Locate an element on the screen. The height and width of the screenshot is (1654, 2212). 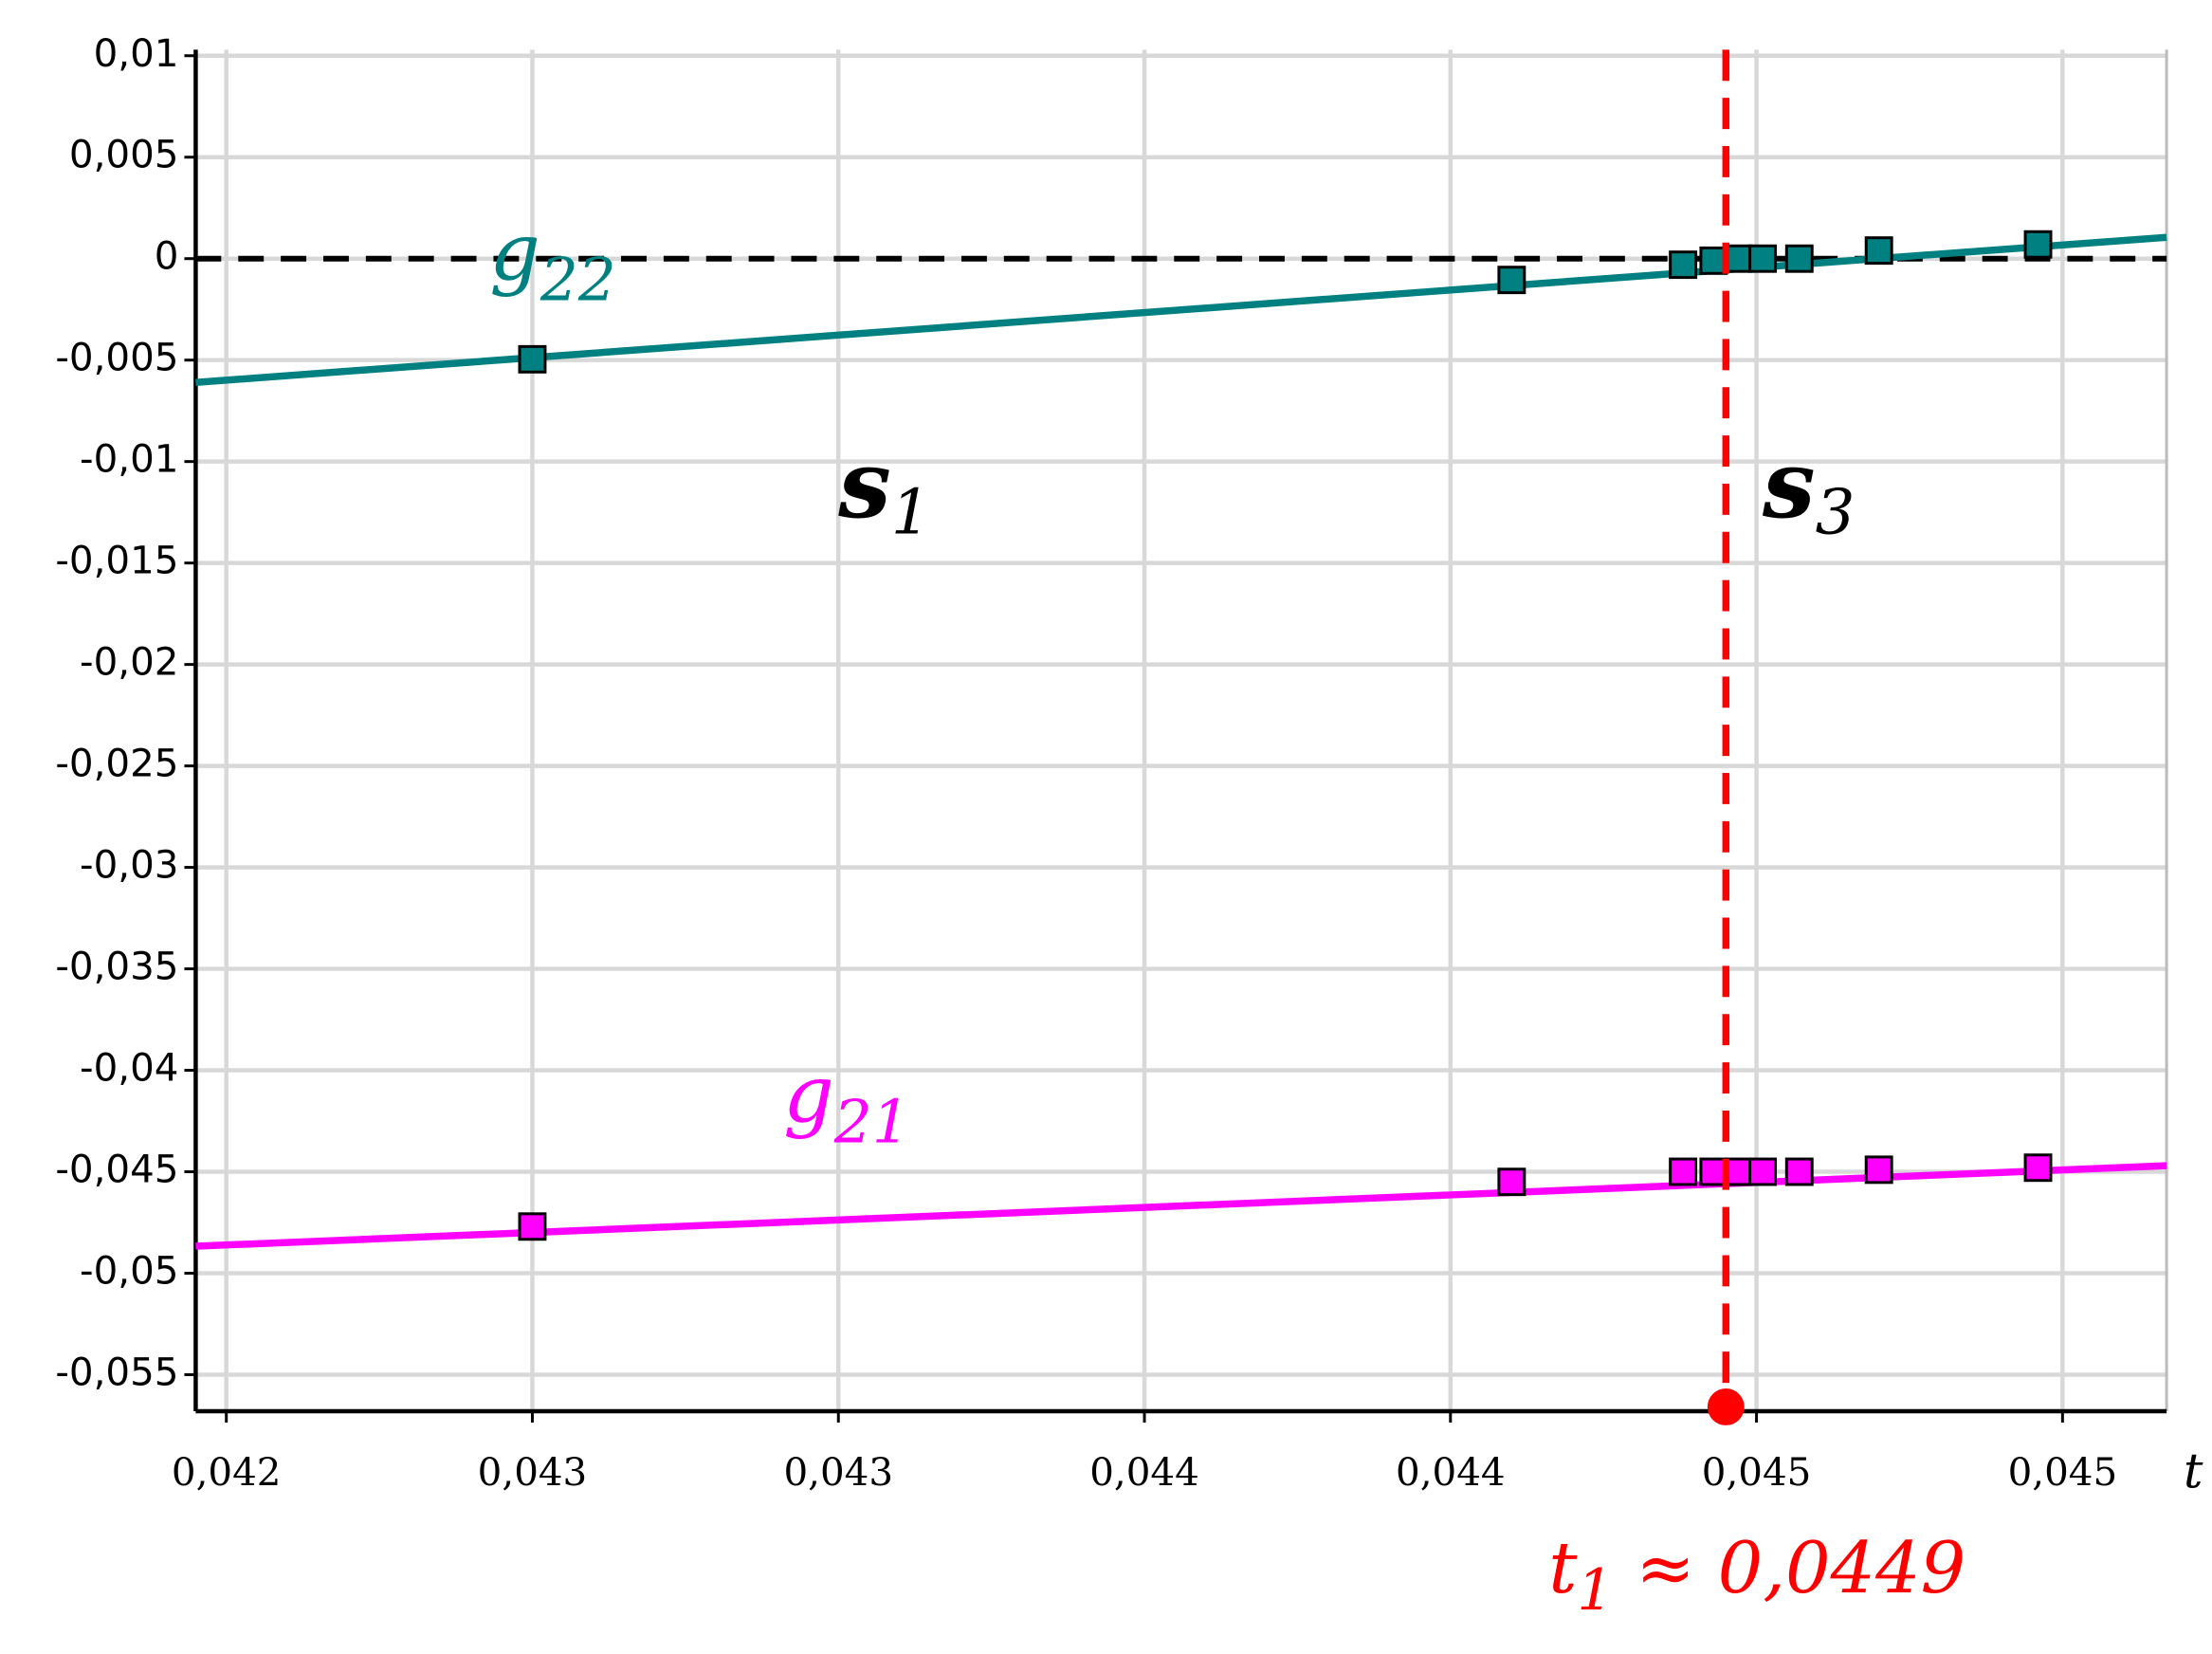
annotation: g21 is located at coordinates (846, 1102).